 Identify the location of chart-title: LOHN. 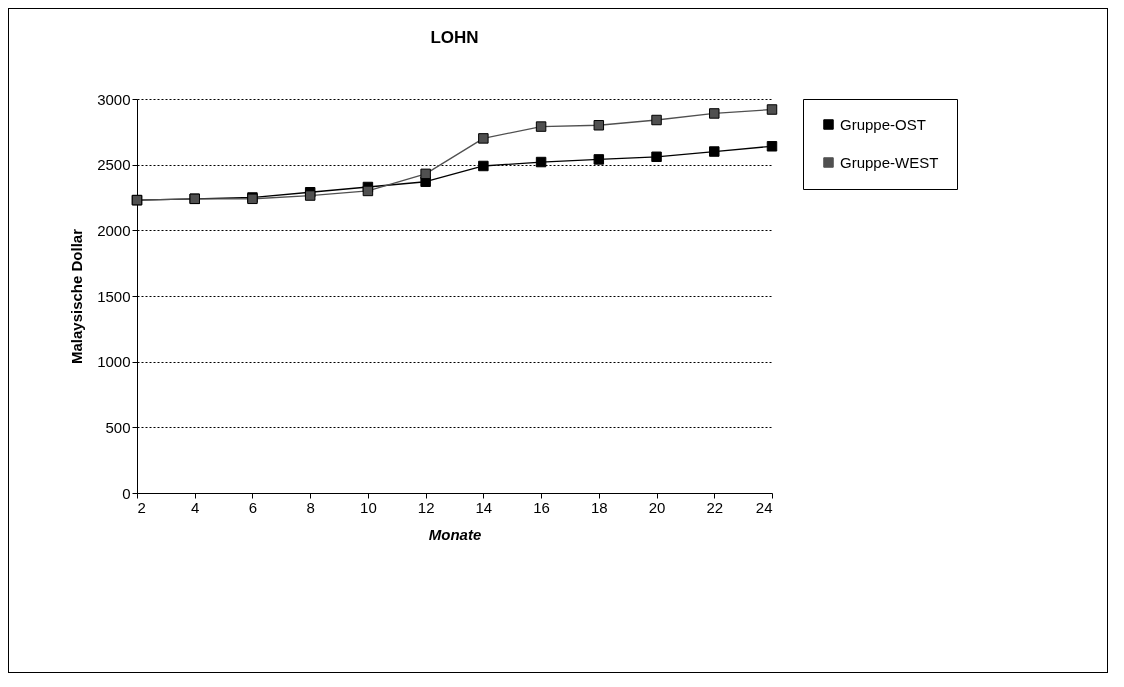
(454, 37).